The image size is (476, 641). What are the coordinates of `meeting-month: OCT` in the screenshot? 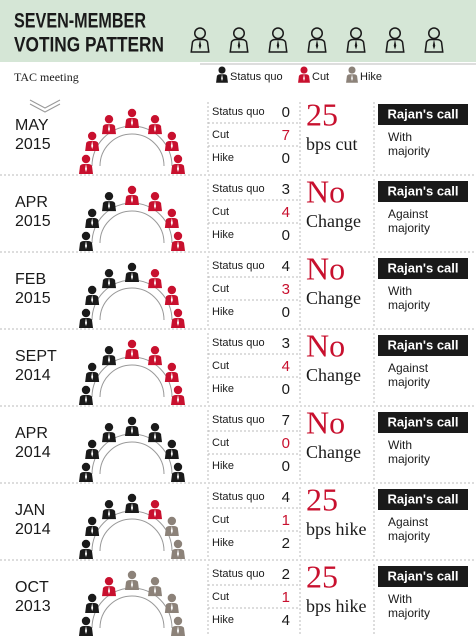 It's located at (32, 587).